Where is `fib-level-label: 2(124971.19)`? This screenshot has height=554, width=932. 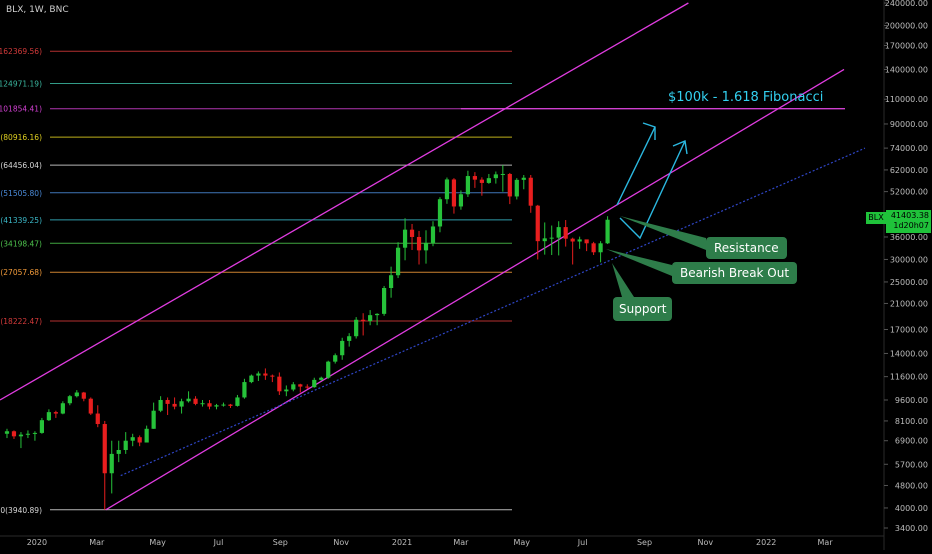 fib-level-label: 2(124971.19) is located at coordinates (21, 83).